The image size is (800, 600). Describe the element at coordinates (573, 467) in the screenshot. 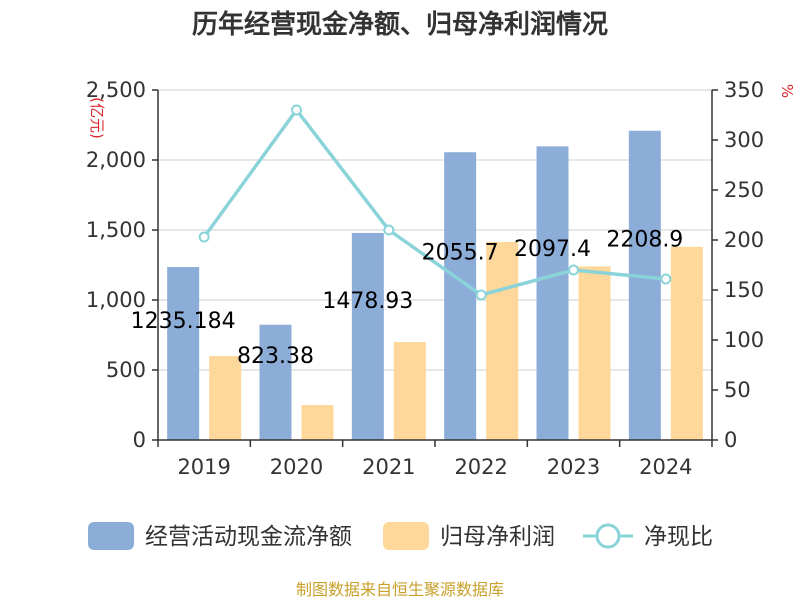

I see `x-tick-label: 2023` at that location.